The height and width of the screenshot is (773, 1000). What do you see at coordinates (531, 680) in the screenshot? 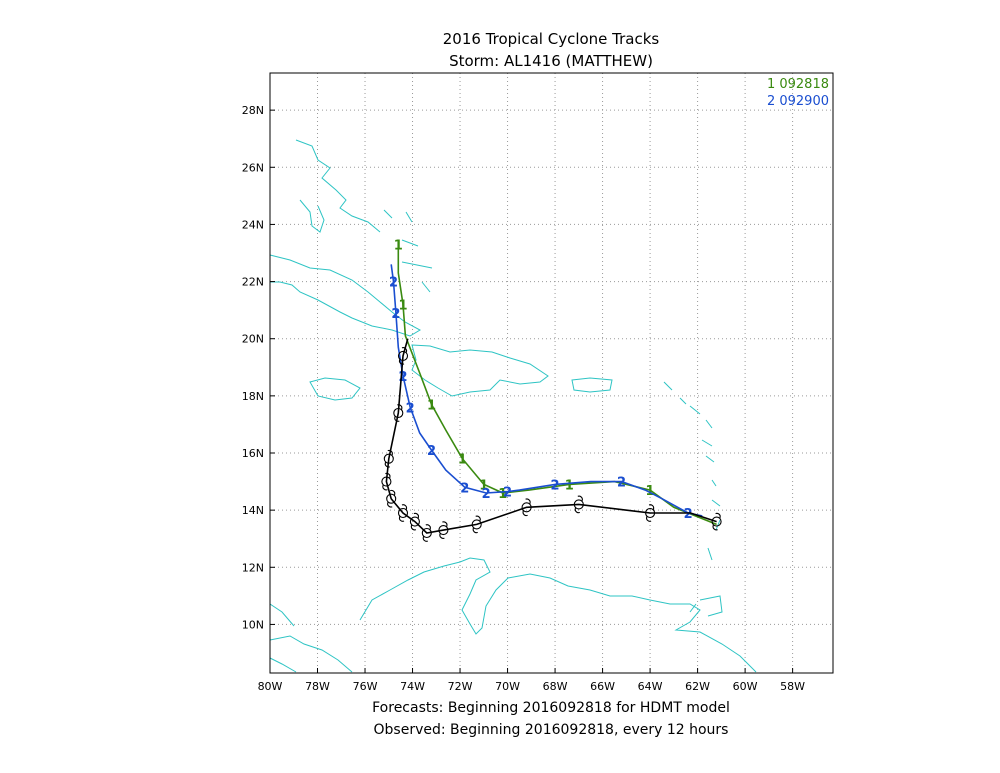
I see `x-axis-ticks: 80W 78W 76W 74W 72W 70W 68W 66W 64W 62W 60W 58W` at bounding box center [531, 680].